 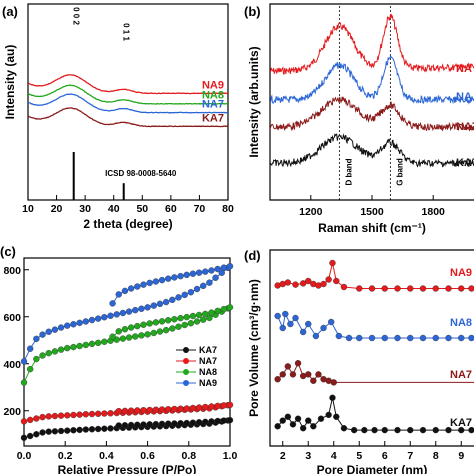 I want to click on panel-d-series-label: NA9, so click(x=461, y=273).